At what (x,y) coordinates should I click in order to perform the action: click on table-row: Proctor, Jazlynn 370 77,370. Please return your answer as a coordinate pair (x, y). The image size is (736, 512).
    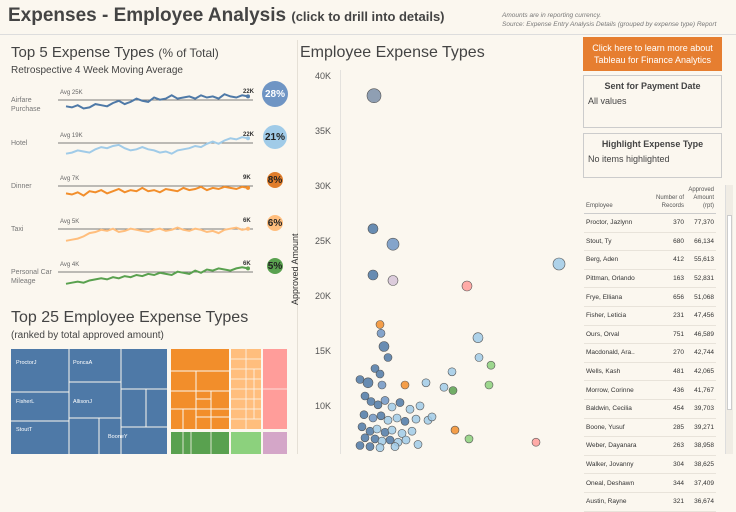
    Looking at the image, I should click on (650, 223).